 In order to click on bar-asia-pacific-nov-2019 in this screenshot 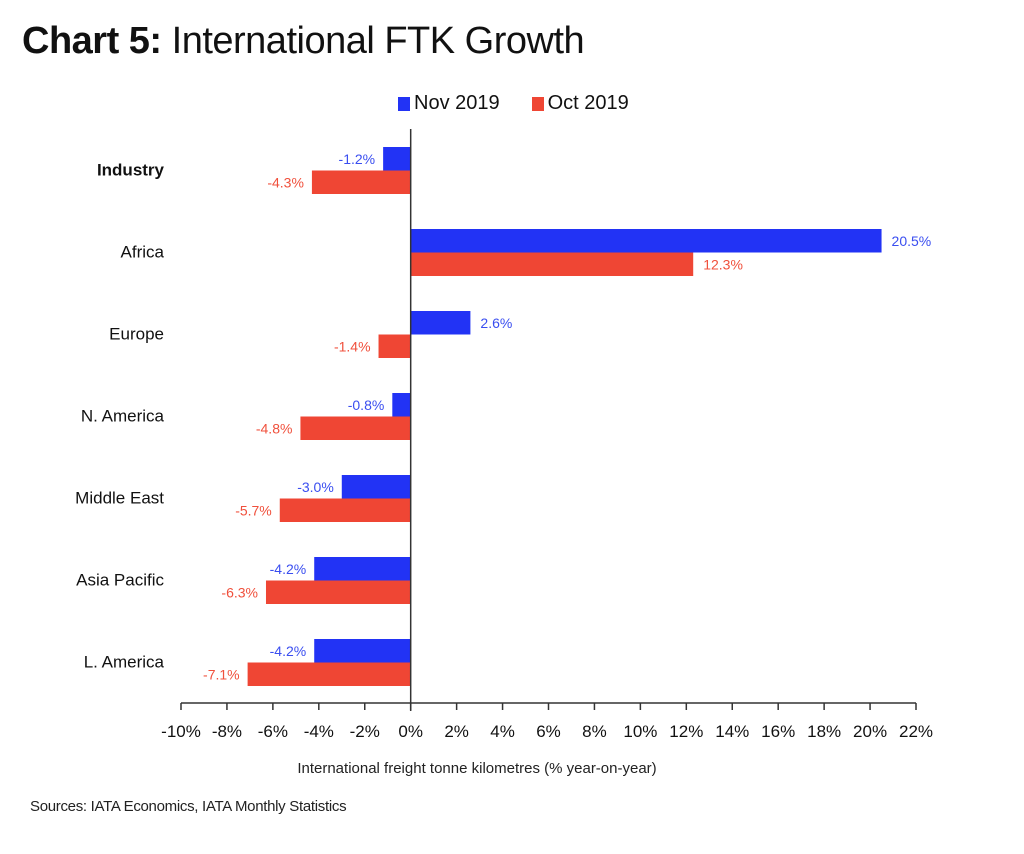, I will do `click(362, 569)`.